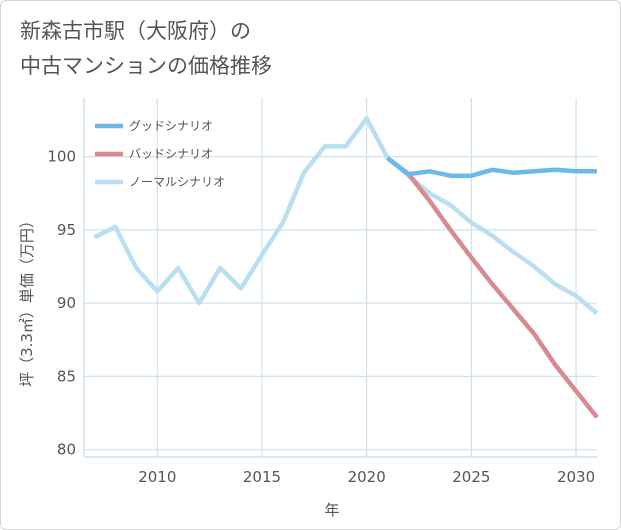 Image resolution: width=621 pixels, height=530 pixels. I want to click on y-axis-label: 坪（3.3㎡）単価（万円）, so click(27, 300).